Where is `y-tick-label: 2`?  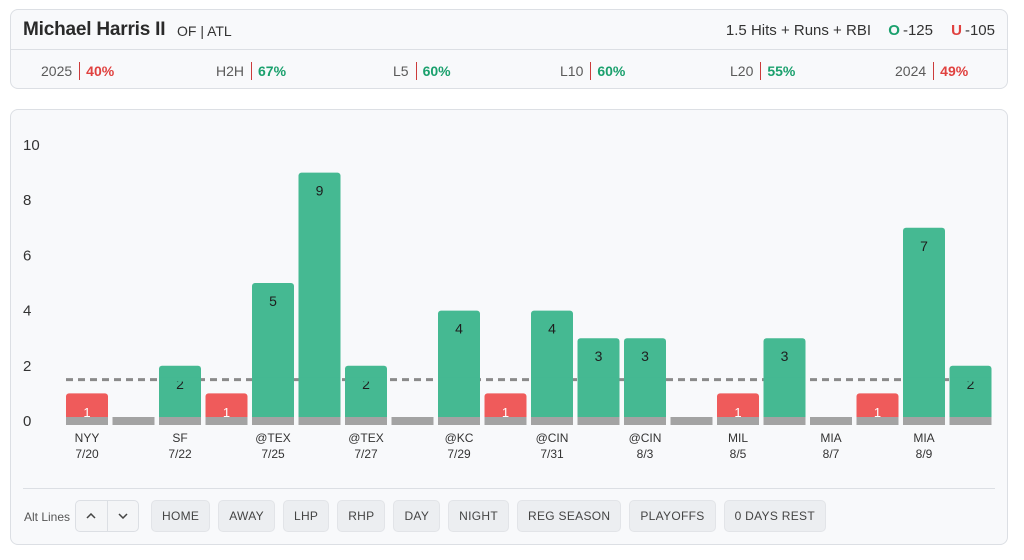 y-tick-label: 2 is located at coordinates (27, 366).